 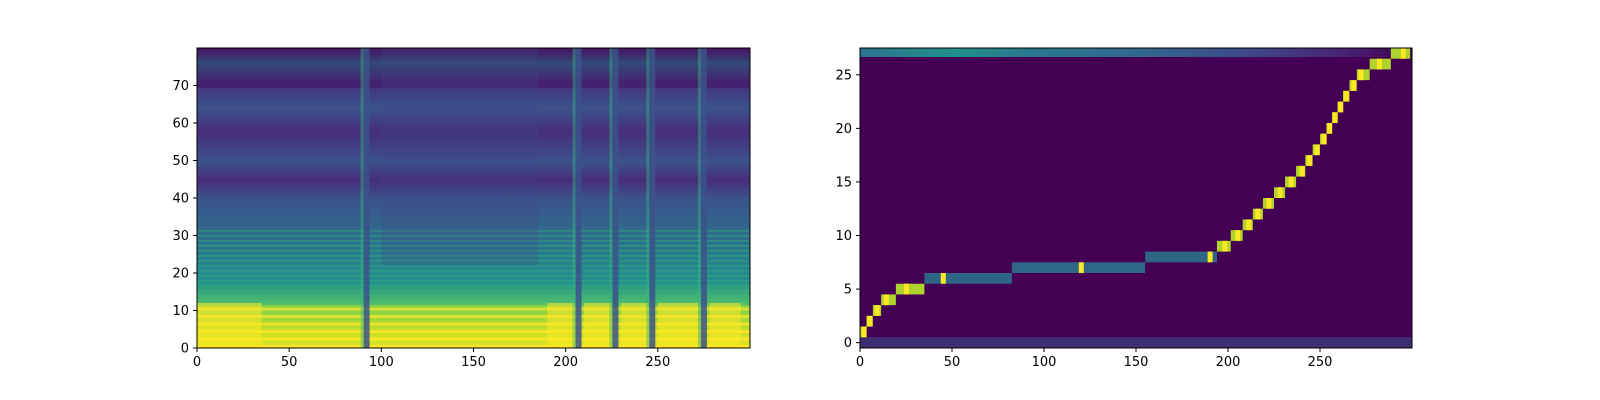 I want to click on left-x-tick-label: 100, so click(x=381, y=362).